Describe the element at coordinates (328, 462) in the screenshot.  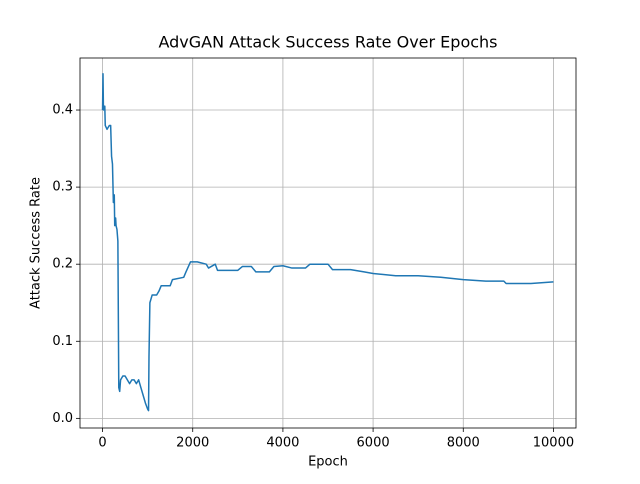
I see `x-axis-label: Epoch` at that location.